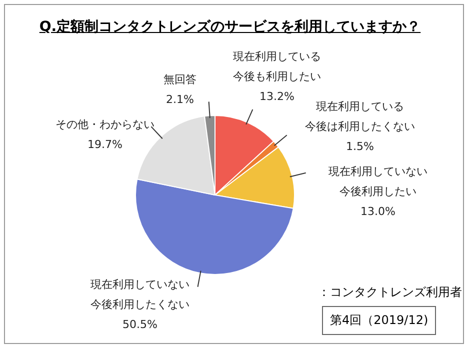 Image resolution: width=470 pixels, height=350 pixels. I want to click on chart-title: Q.定額制コンタクトレンズのサービスを利用していますか？, so click(230, 27).